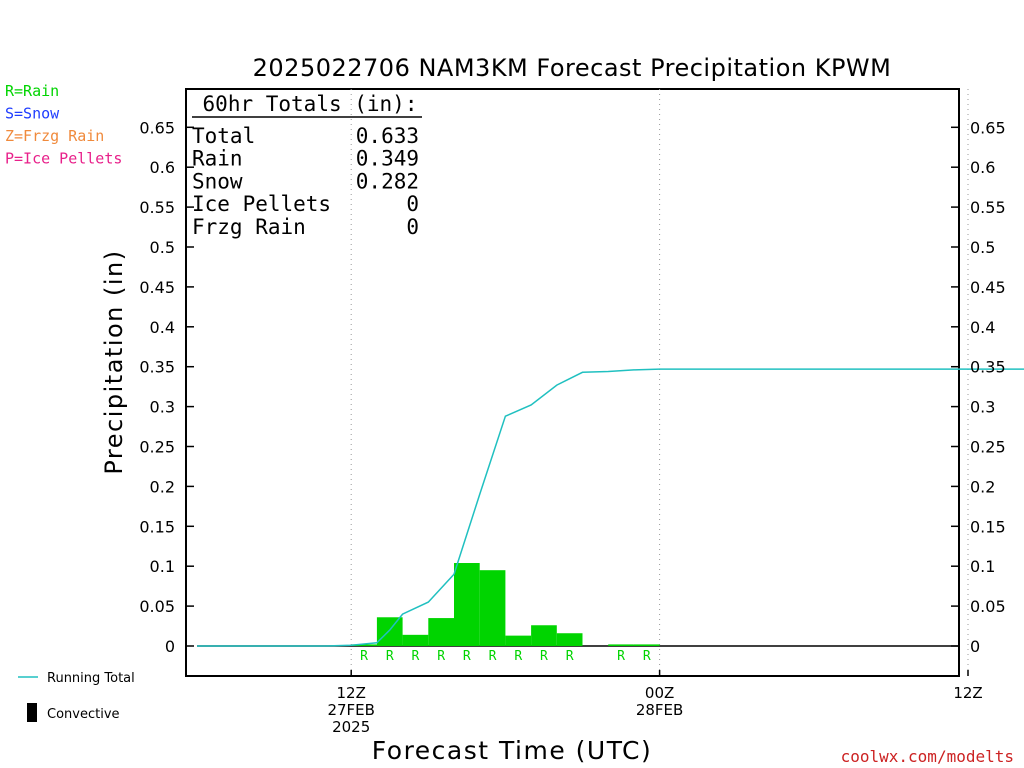 This screenshot has height=768, width=1024. I want to click on y-tick-label-right: 0.15, so click(988, 526).